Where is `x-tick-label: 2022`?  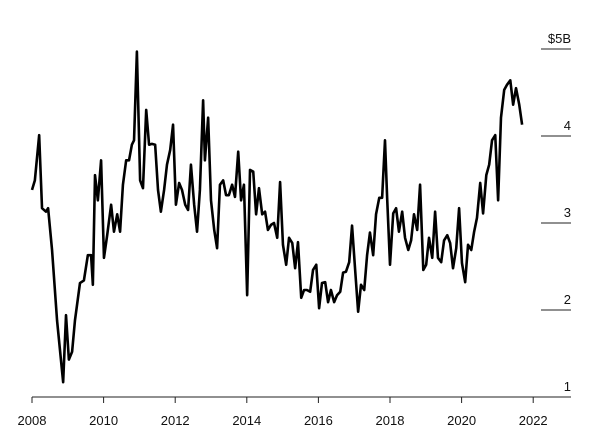
x-tick-label: 2022 is located at coordinates (533, 420).